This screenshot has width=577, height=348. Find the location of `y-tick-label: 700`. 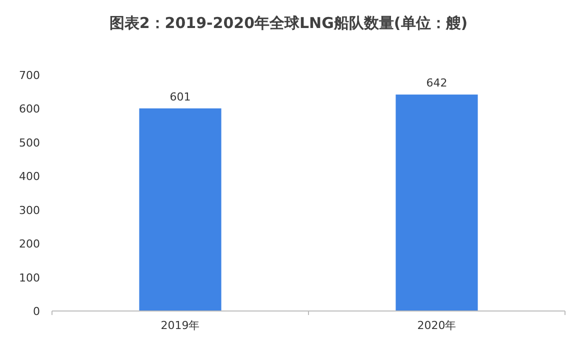

y-tick-label: 700 is located at coordinates (29, 75).